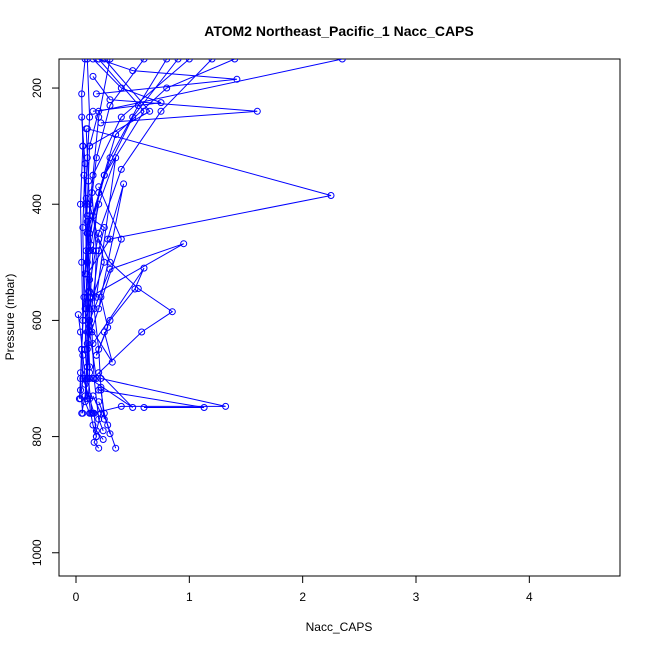  Describe the element at coordinates (37, 552) in the screenshot. I see `y-tick-label: 1000` at that location.